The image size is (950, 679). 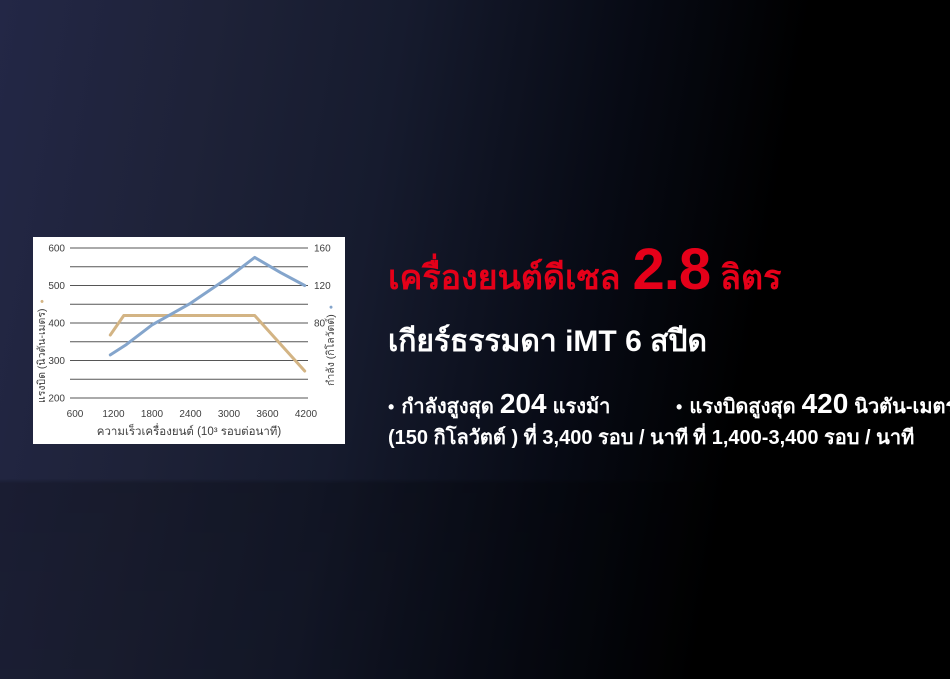 I want to click on headline-prefix: เครื่องยนต์ดีเซล, so click(x=504, y=278).